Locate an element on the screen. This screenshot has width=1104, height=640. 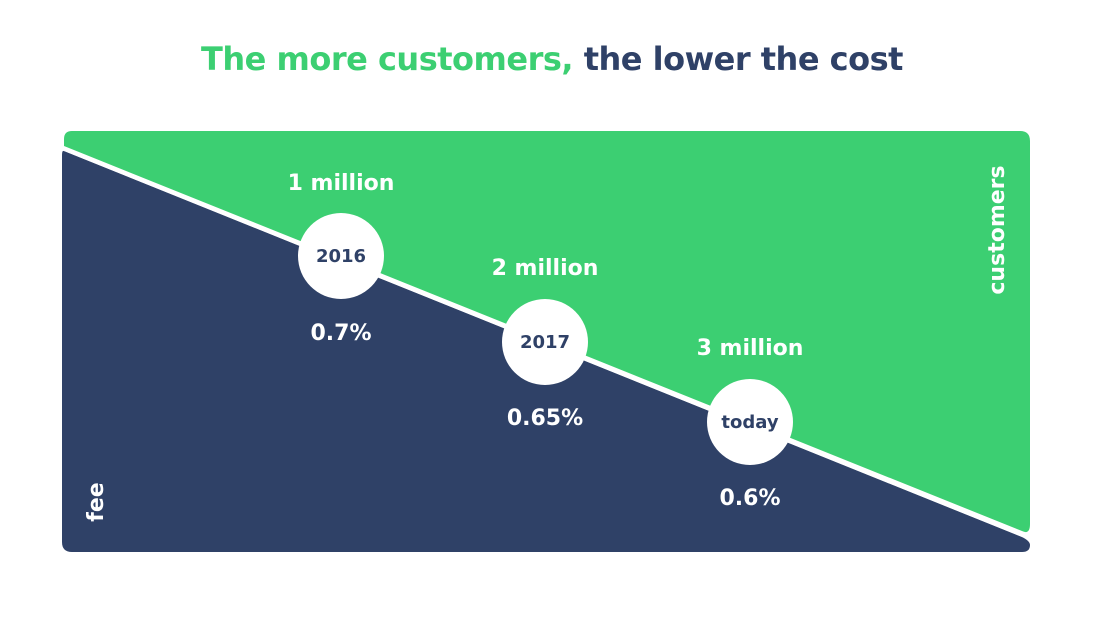
customers-count-2016: 1 million is located at coordinates (341, 183).